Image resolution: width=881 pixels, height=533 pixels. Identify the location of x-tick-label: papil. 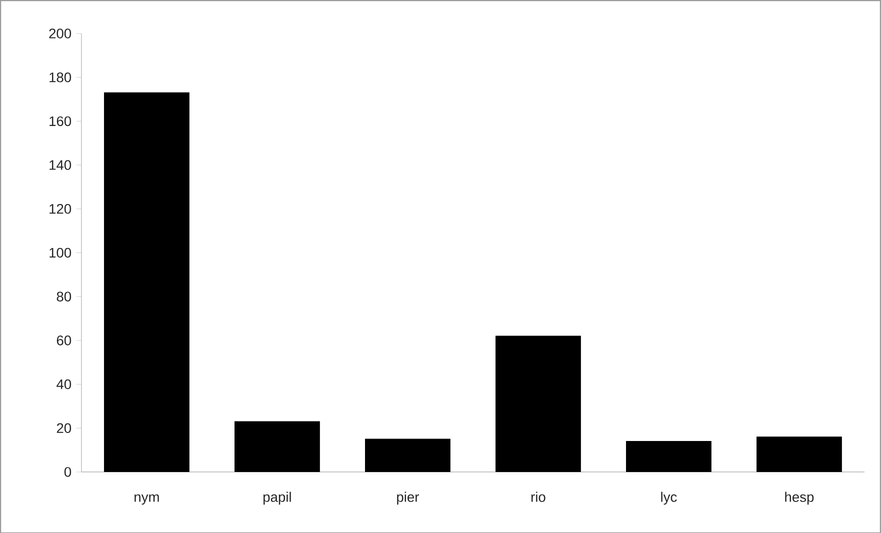
(277, 498).